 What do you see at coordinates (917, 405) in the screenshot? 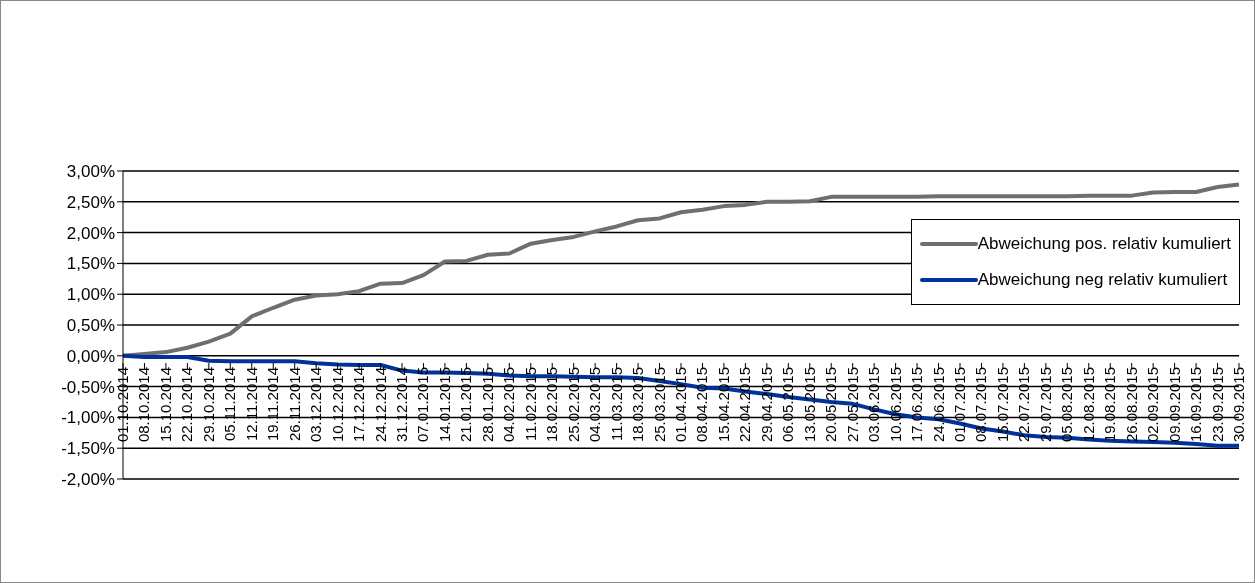
I see `x-tick-label: 17.06.2015` at bounding box center [917, 405].